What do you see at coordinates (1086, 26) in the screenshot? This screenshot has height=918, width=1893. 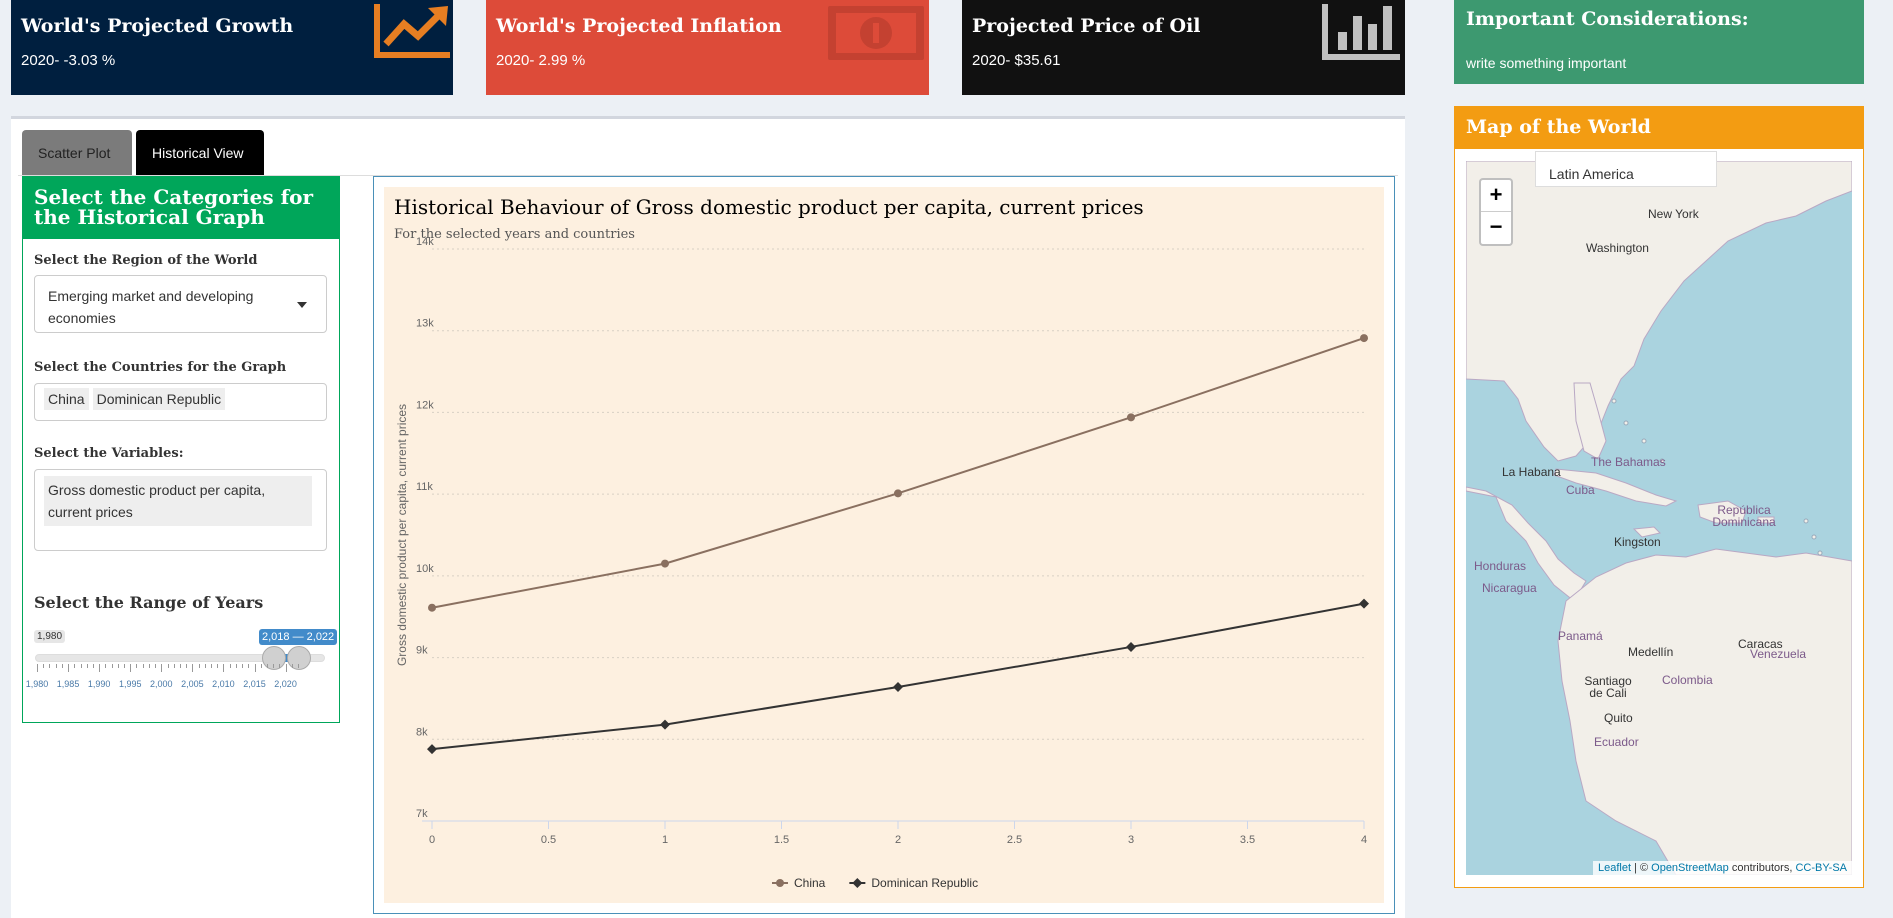 I see `value-box-title: Projected Price of Oil` at bounding box center [1086, 26].